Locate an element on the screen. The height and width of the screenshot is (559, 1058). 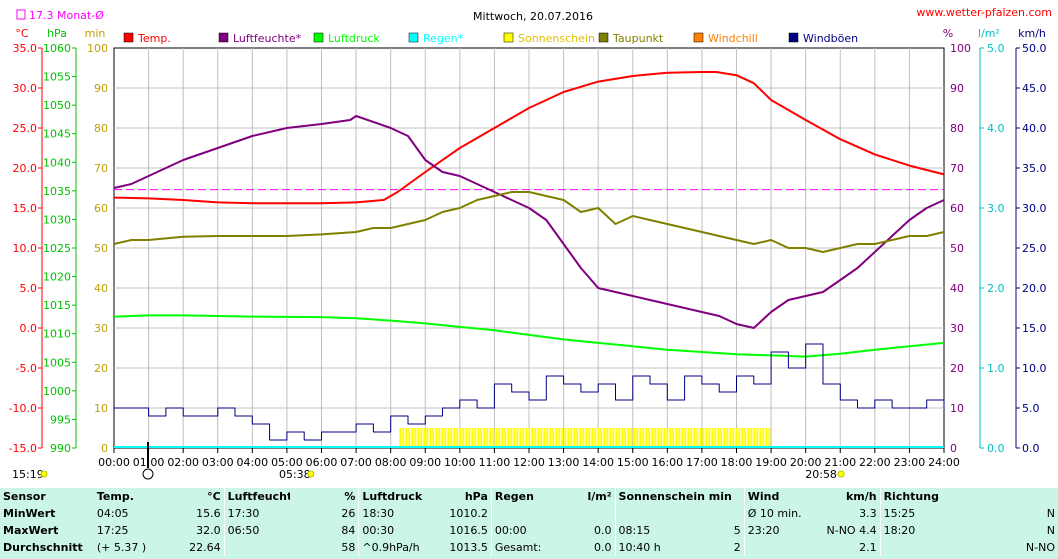
stats-cell: 32.0 is located at coordinates (208, 530).